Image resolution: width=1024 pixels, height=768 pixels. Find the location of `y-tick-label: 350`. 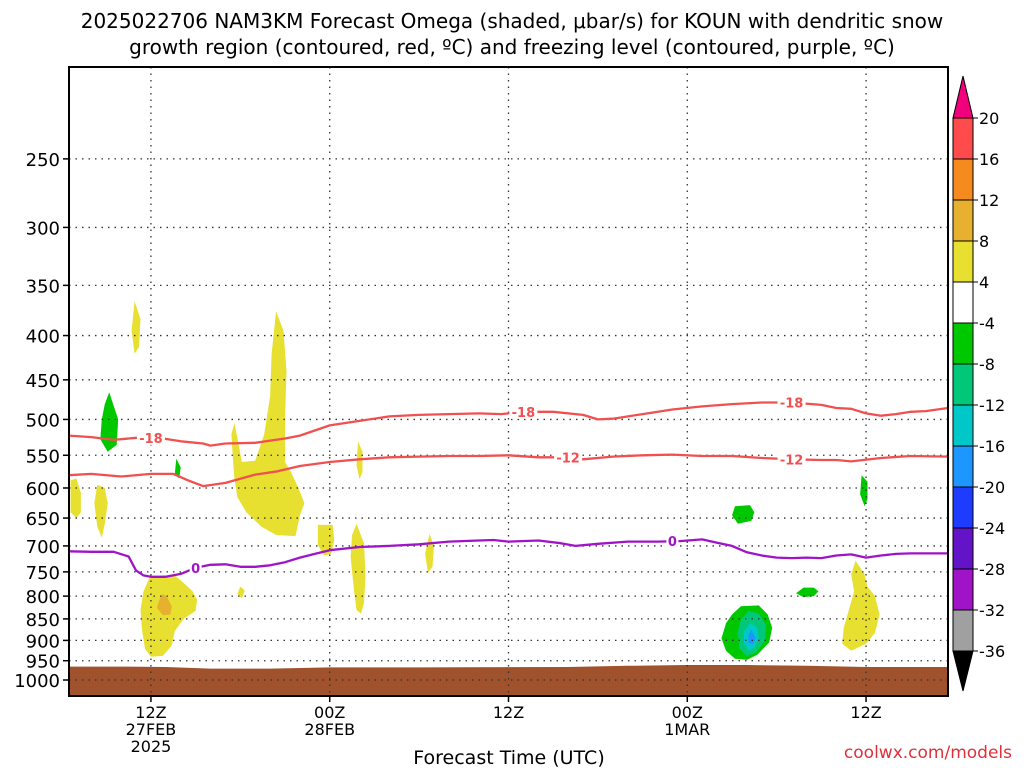

y-tick-label: 350 is located at coordinates (43, 286).